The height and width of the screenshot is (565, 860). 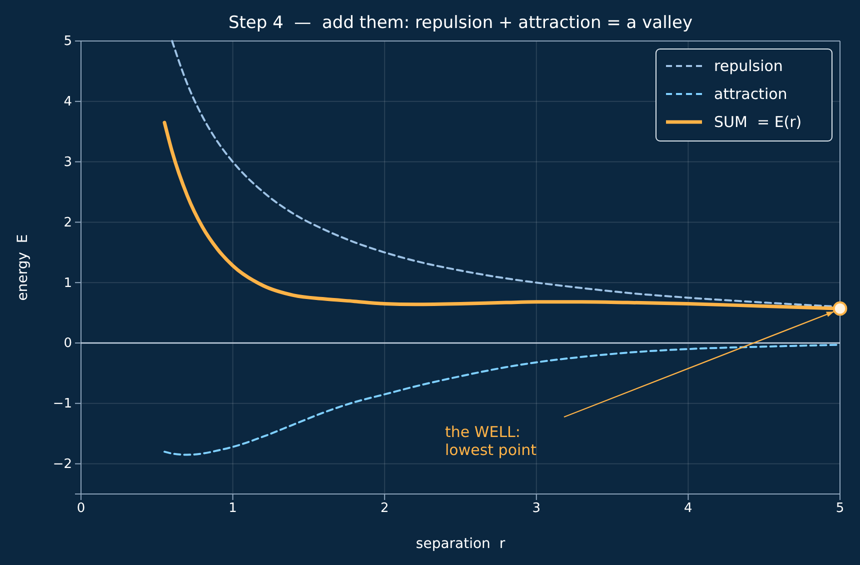 I want to click on x-axis-title: separation r, so click(x=461, y=544).